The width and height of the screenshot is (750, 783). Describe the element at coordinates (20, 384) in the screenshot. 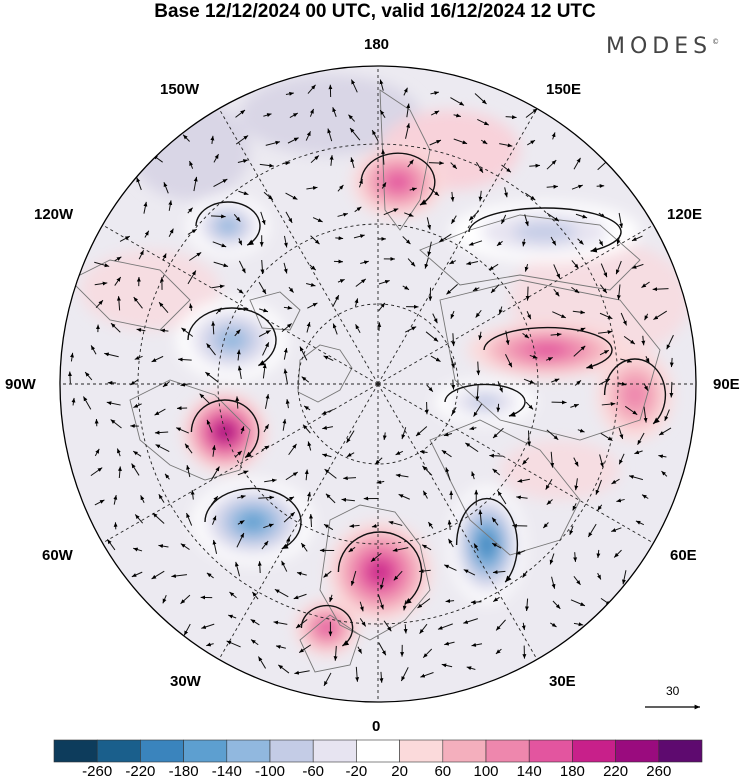

I see `lon-label-90w: 90W` at that location.